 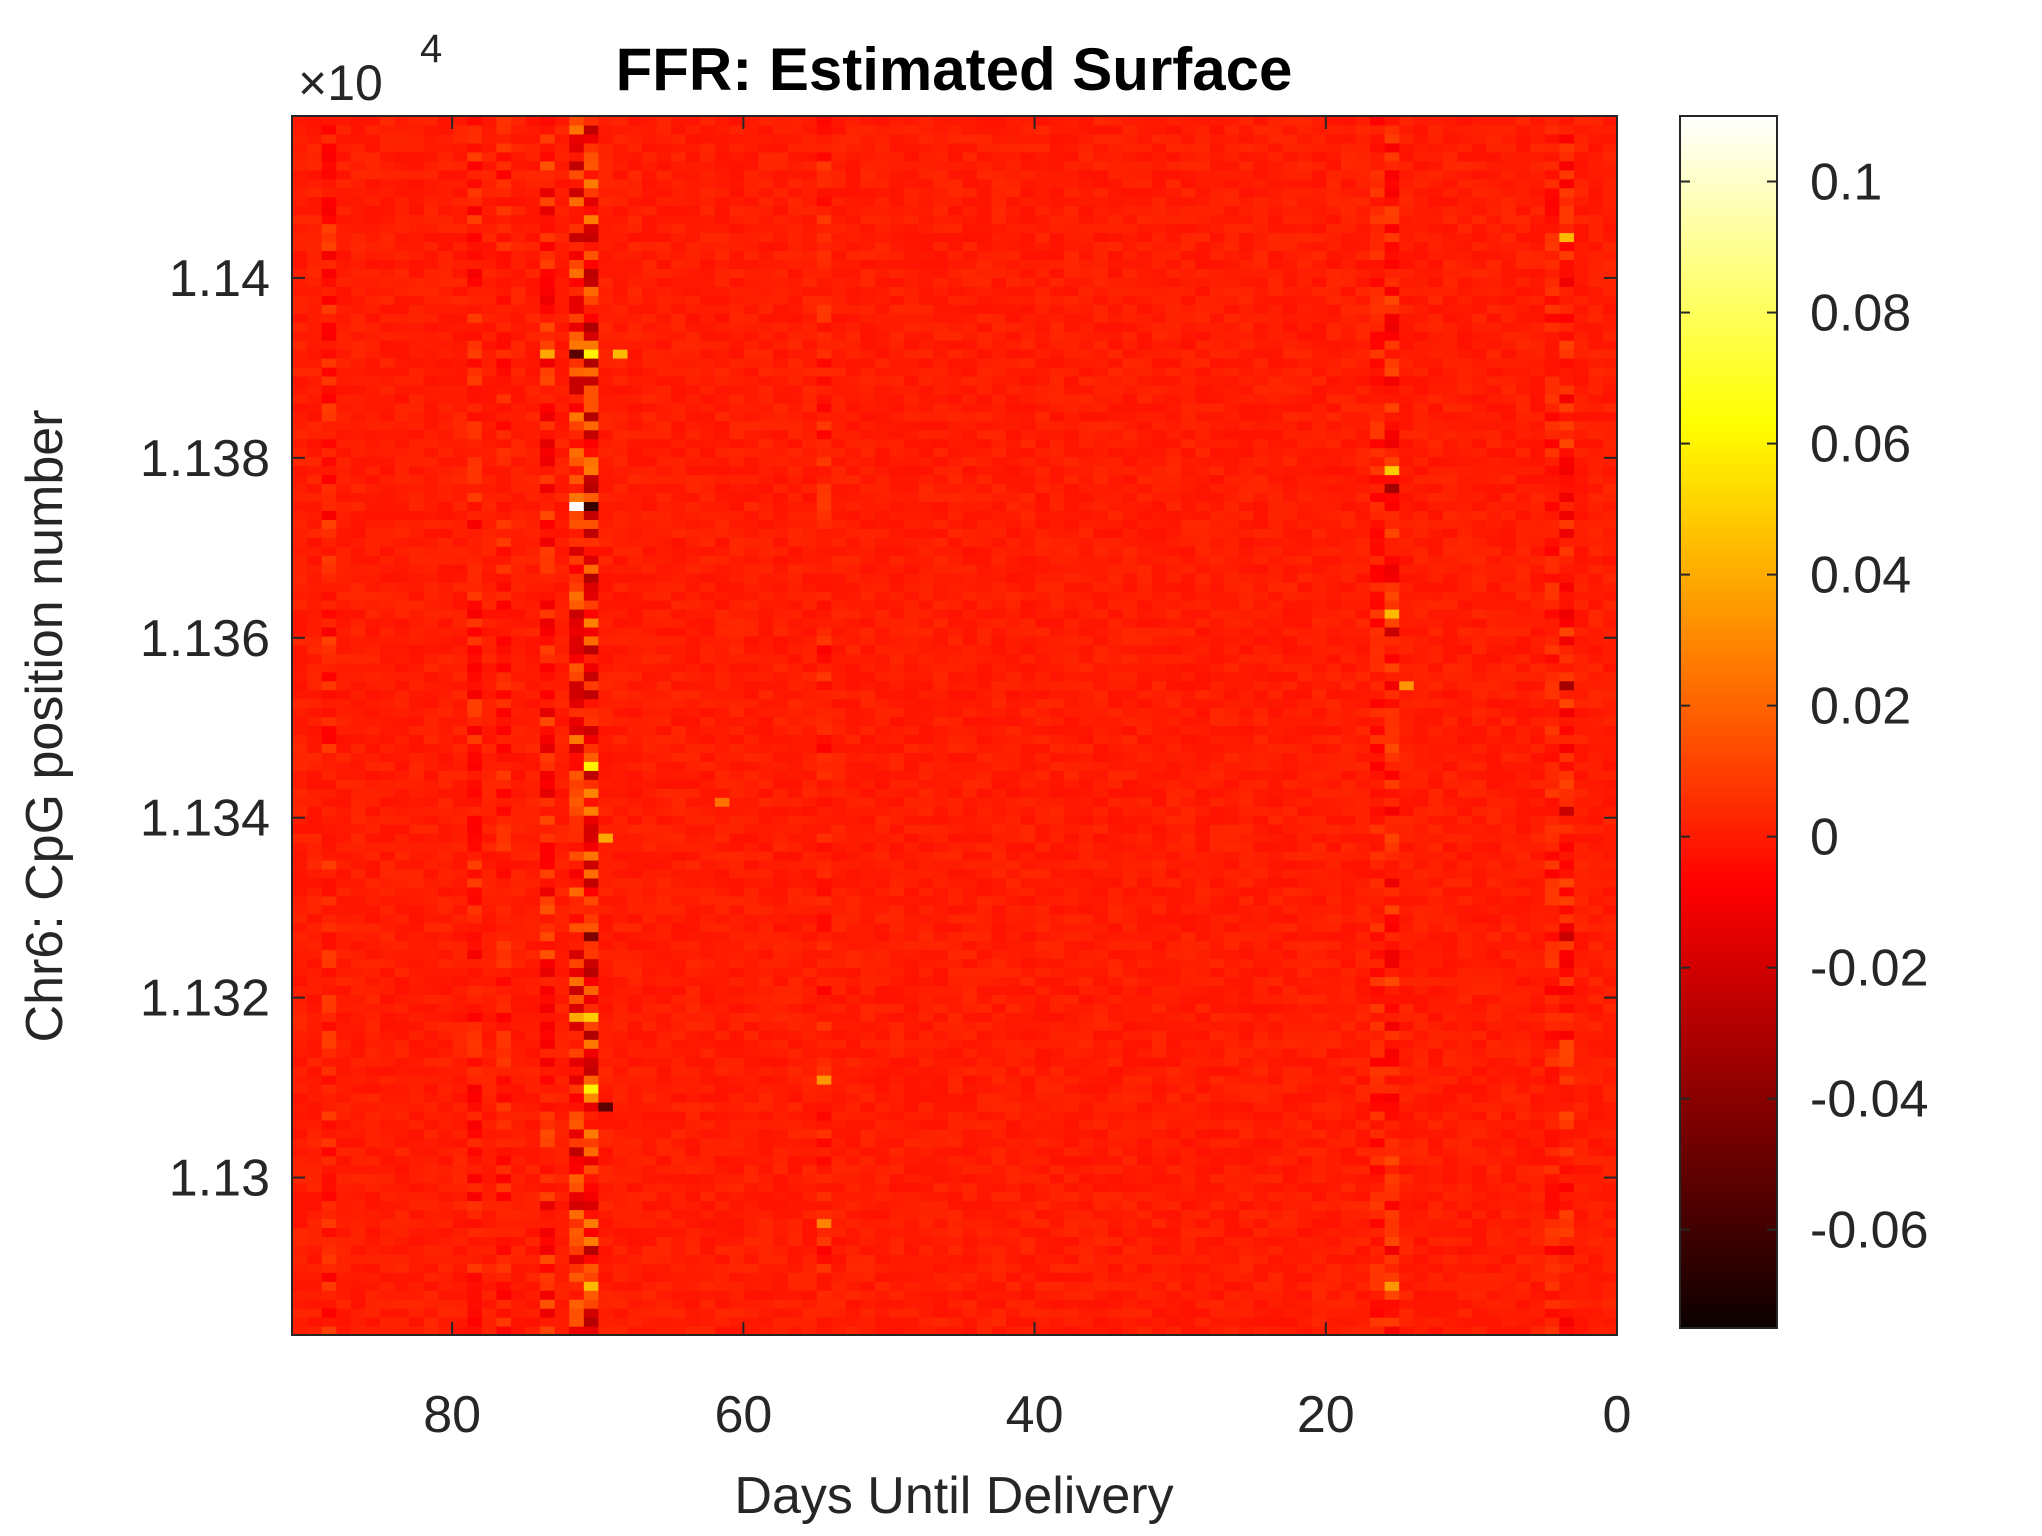 I want to click on colorbar-tick-label: 0.06, so click(x=1860, y=445).